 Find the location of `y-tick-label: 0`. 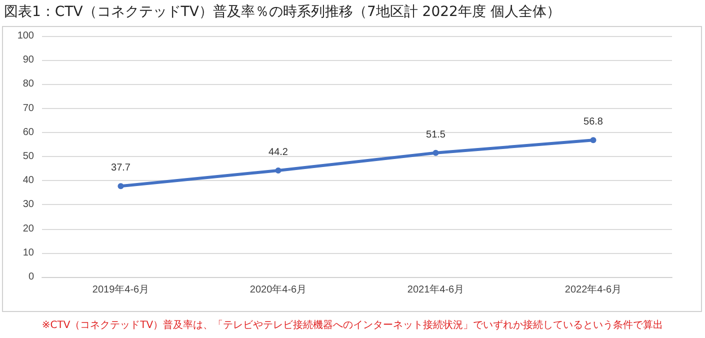

y-tick-label: 0 is located at coordinates (31, 277).